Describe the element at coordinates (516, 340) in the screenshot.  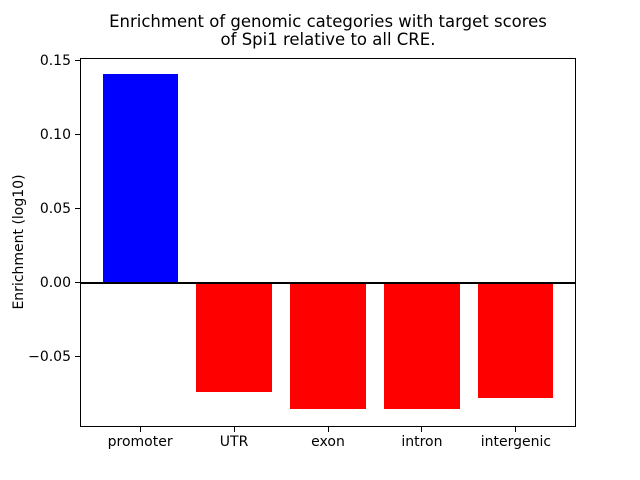
I see `bar-intergenic` at that location.